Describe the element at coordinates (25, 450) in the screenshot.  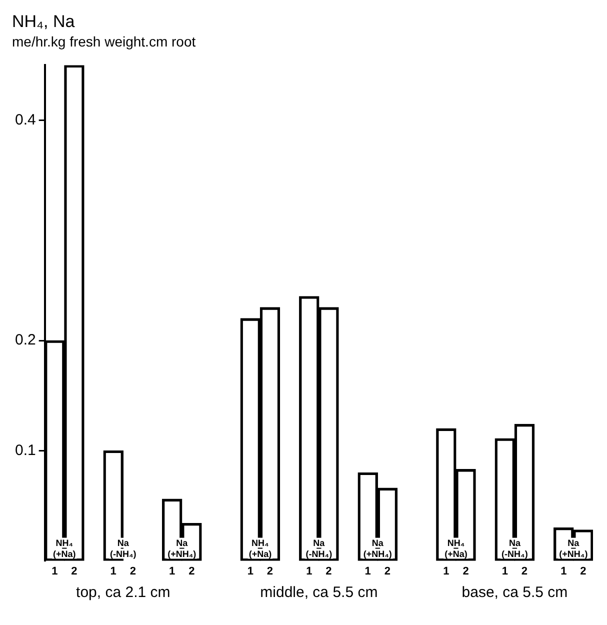
I see `y-tick-label: 0.1` at that location.